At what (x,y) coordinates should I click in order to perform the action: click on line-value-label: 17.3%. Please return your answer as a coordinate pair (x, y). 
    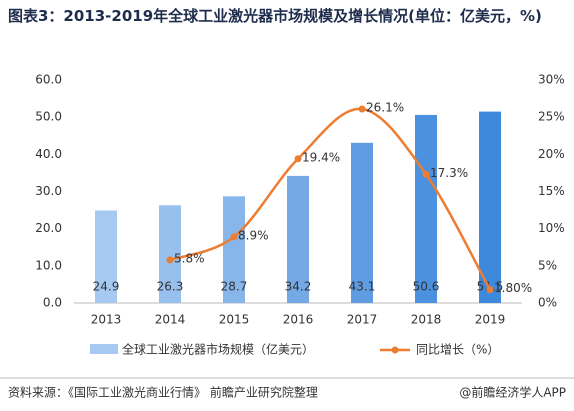
    Looking at the image, I should click on (449, 173).